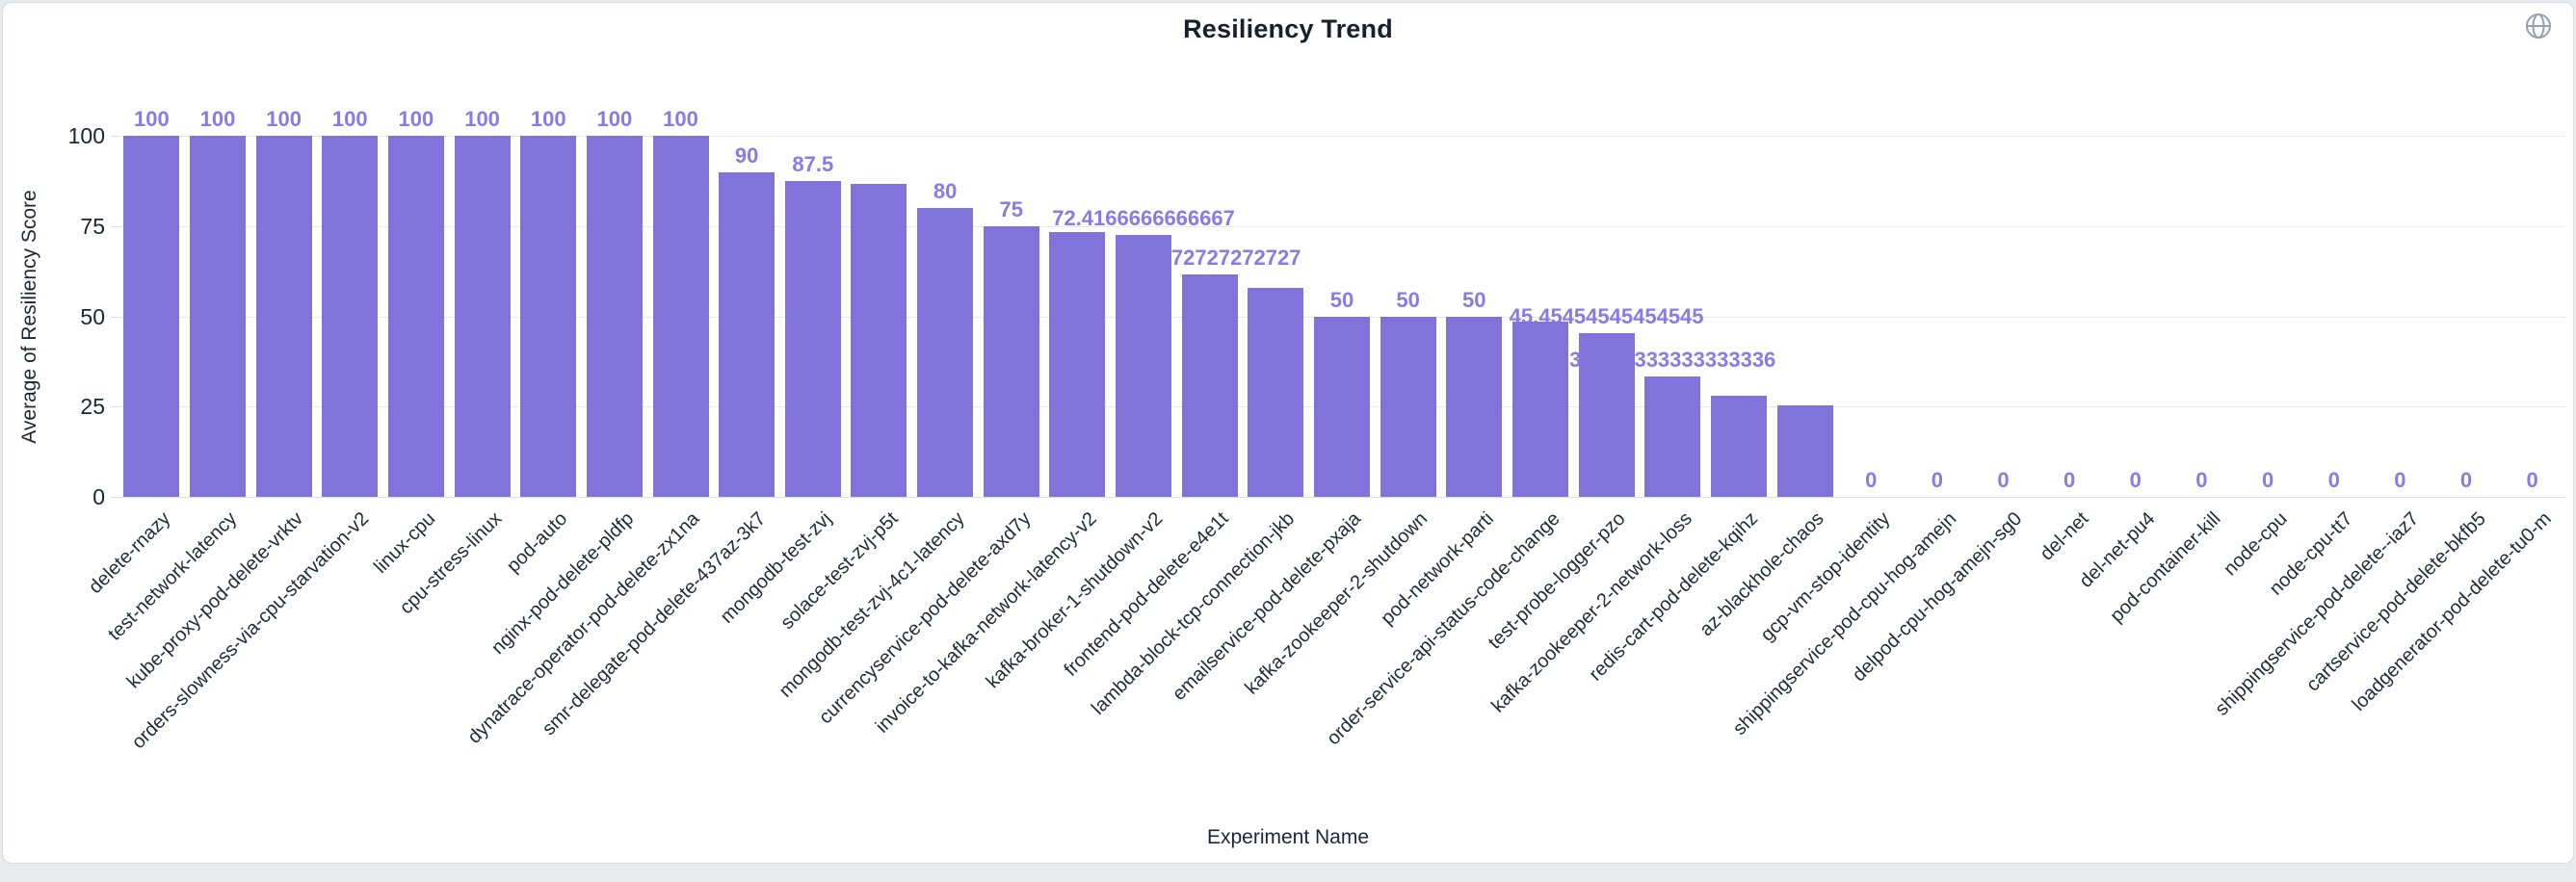 The image size is (2576, 882). I want to click on bar-test-probe-logger-pzo, so click(1606, 414).